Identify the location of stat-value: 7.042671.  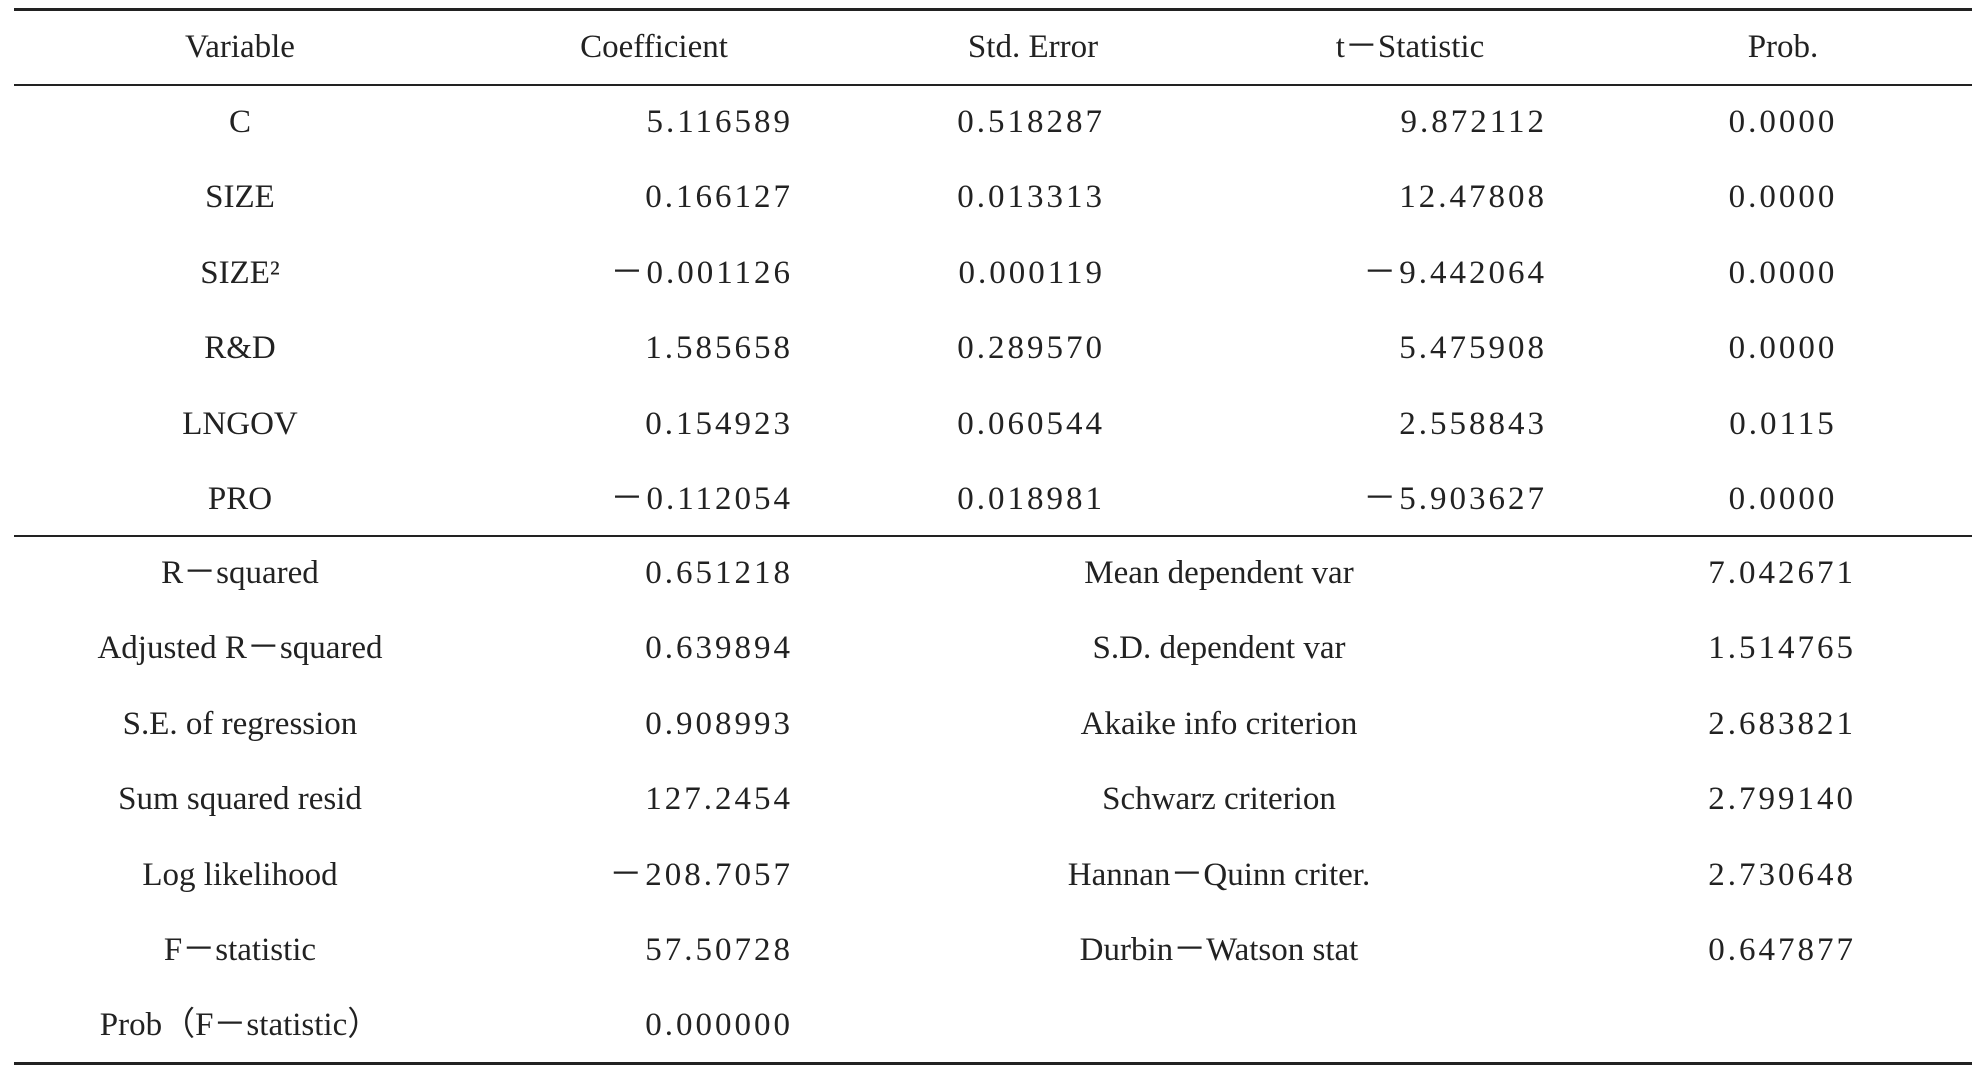
(1782, 573).